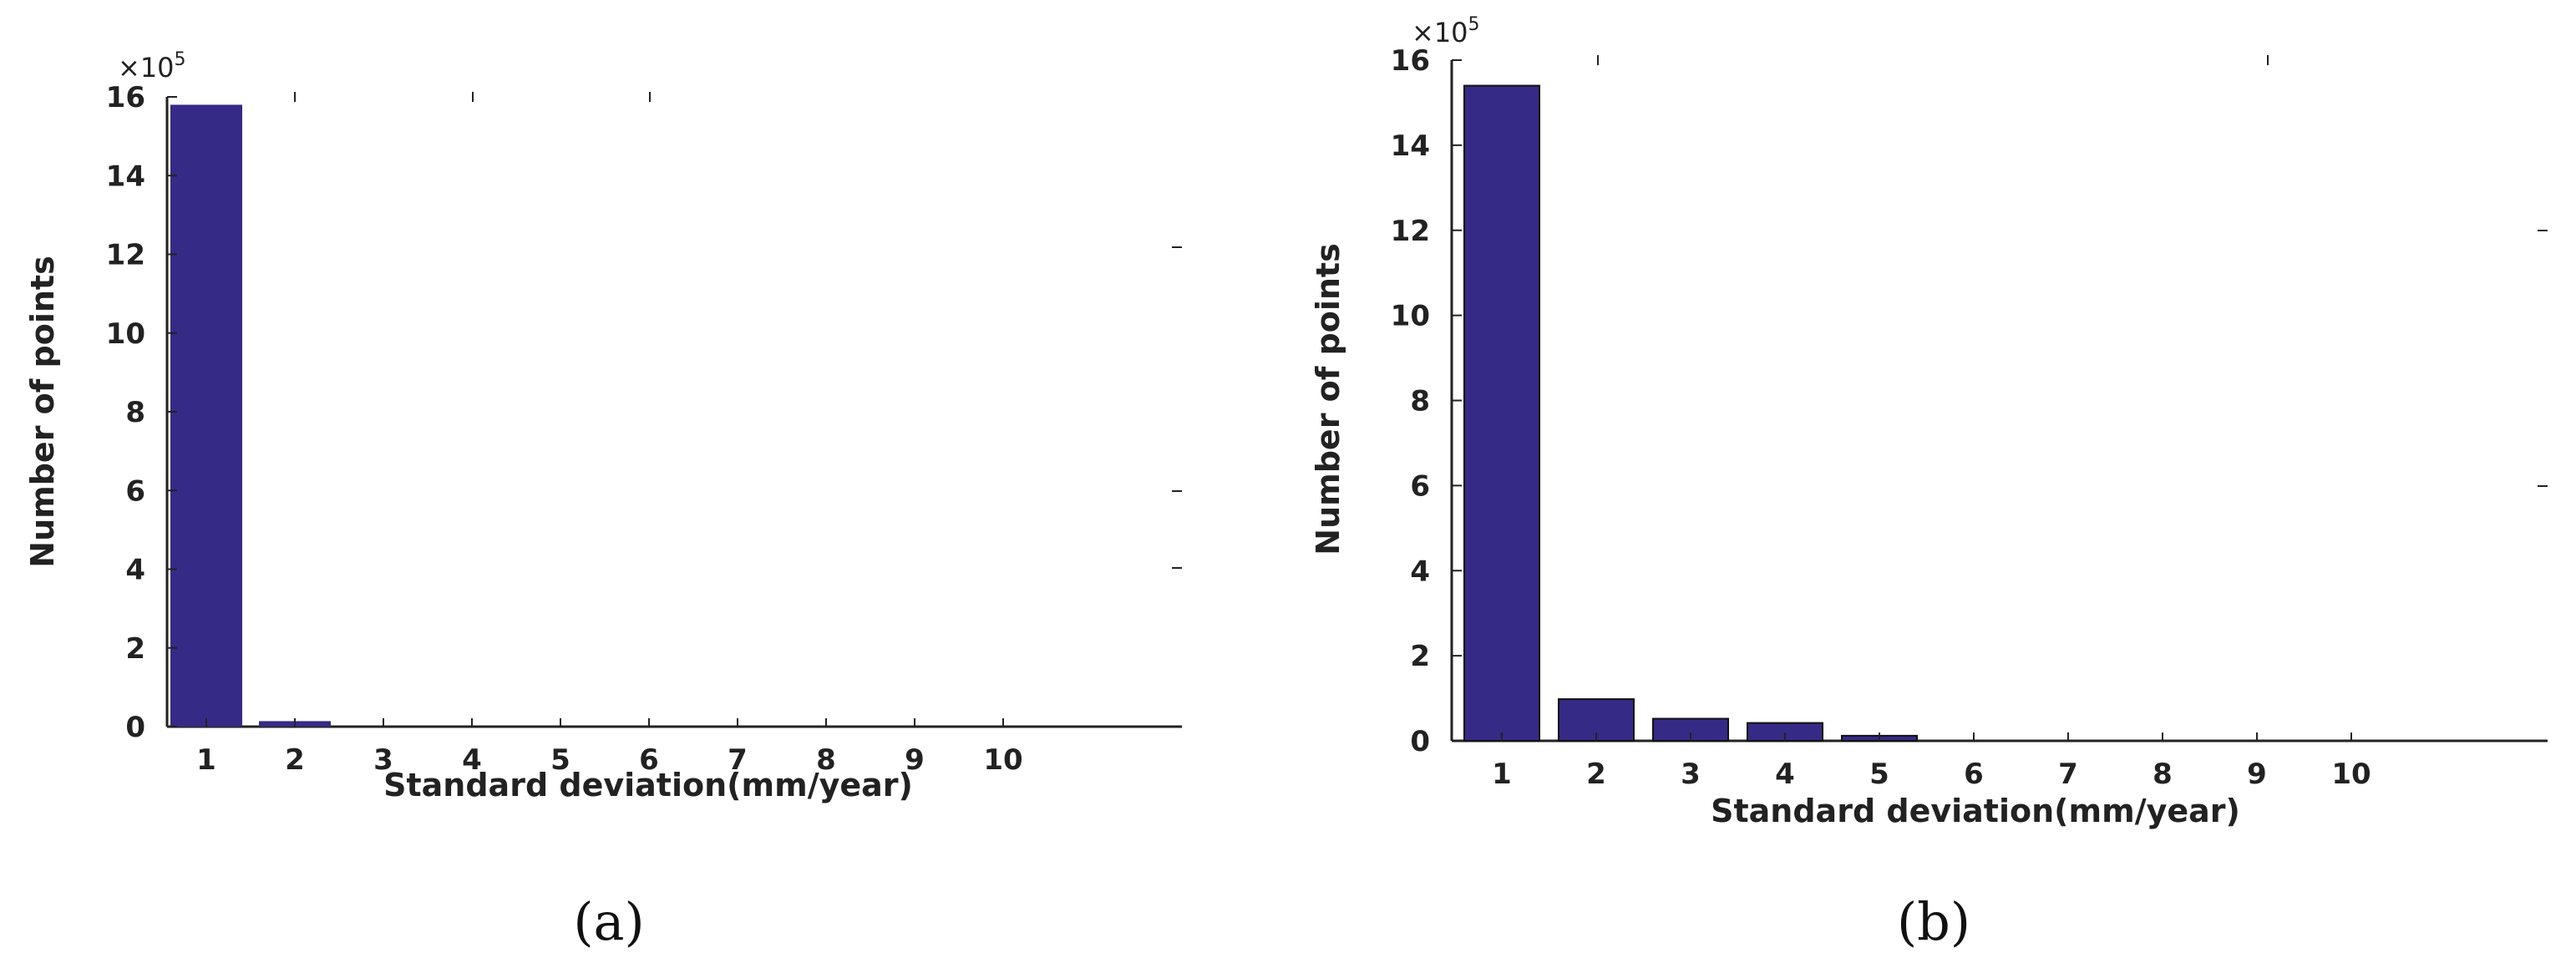  I want to click on x-tick-label-b-8: 8, so click(2163, 774).